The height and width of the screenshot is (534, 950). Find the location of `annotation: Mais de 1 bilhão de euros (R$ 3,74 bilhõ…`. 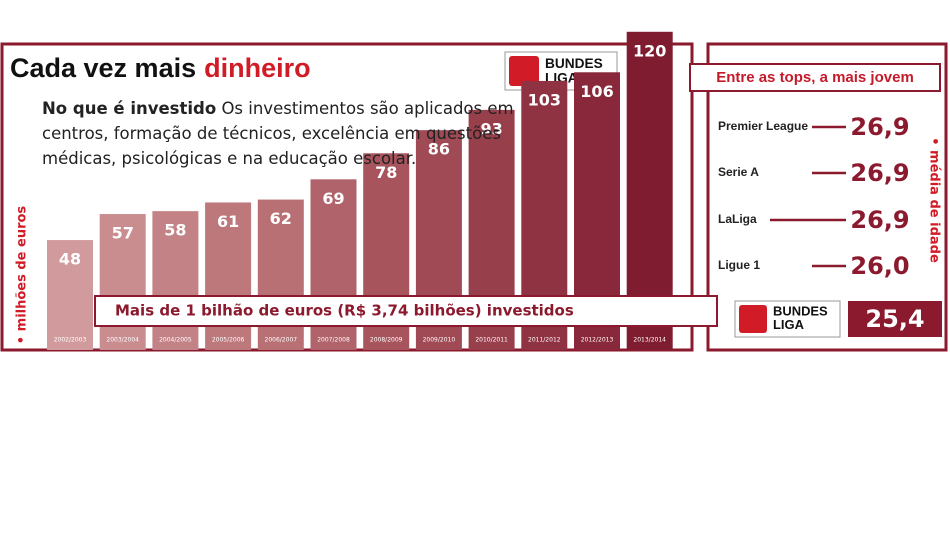

annotation: Mais de 1 bilhão de euros (R$ 3,74 bilhõ… is located at coordinates (344, 311).